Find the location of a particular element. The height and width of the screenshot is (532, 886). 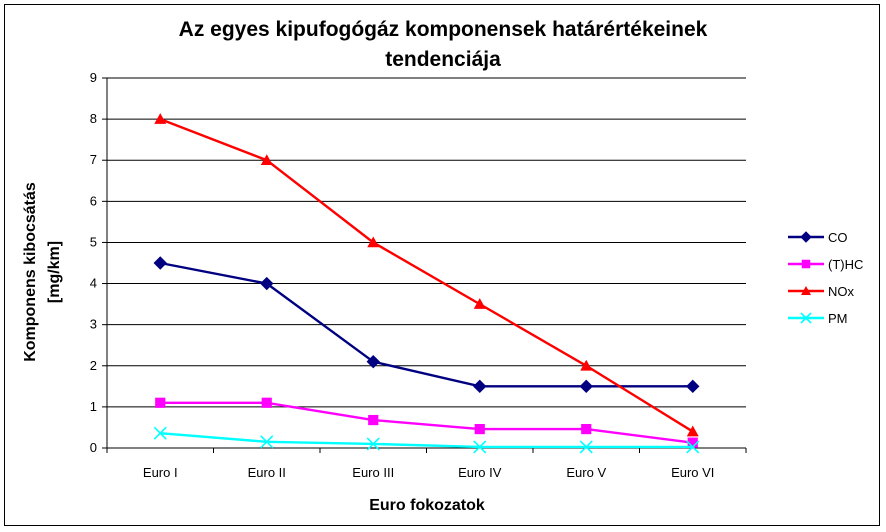

legend: CO (T)HC NOx PM is located at coordinates (825, 278).